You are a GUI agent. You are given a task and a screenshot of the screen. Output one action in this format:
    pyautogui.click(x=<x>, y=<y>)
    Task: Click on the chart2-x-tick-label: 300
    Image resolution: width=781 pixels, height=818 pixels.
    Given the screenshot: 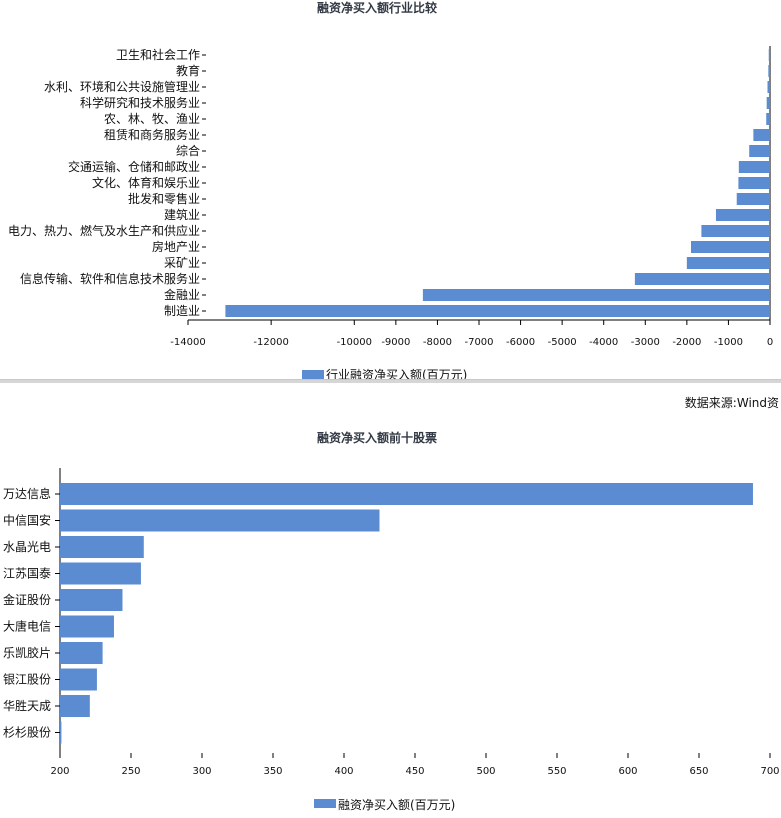 What is the action you would take?
    pyautogui.click(x=201, y=771)
    